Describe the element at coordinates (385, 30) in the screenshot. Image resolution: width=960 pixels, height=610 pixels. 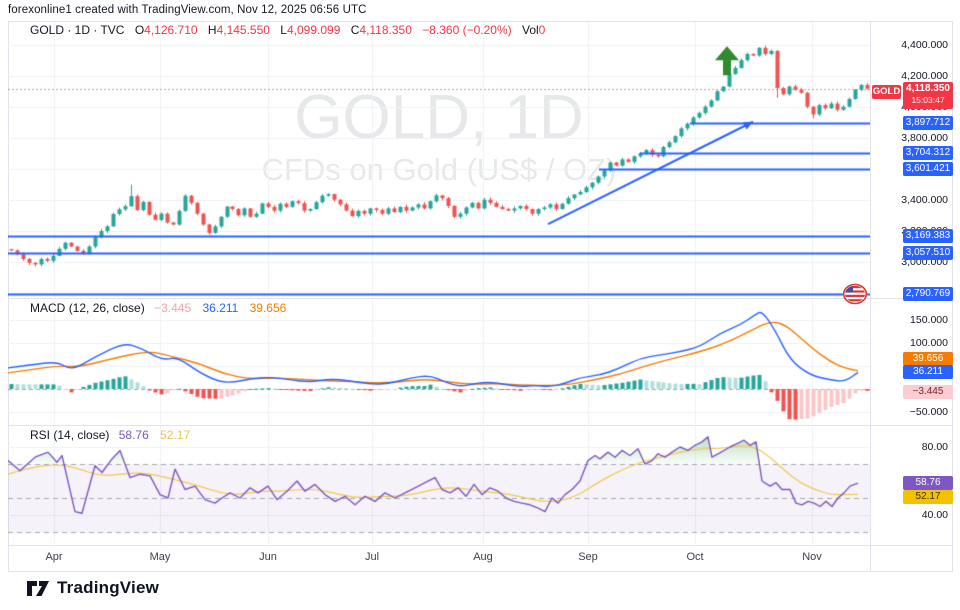
I see `ohlc-close-value: 4,118.350` at that location.